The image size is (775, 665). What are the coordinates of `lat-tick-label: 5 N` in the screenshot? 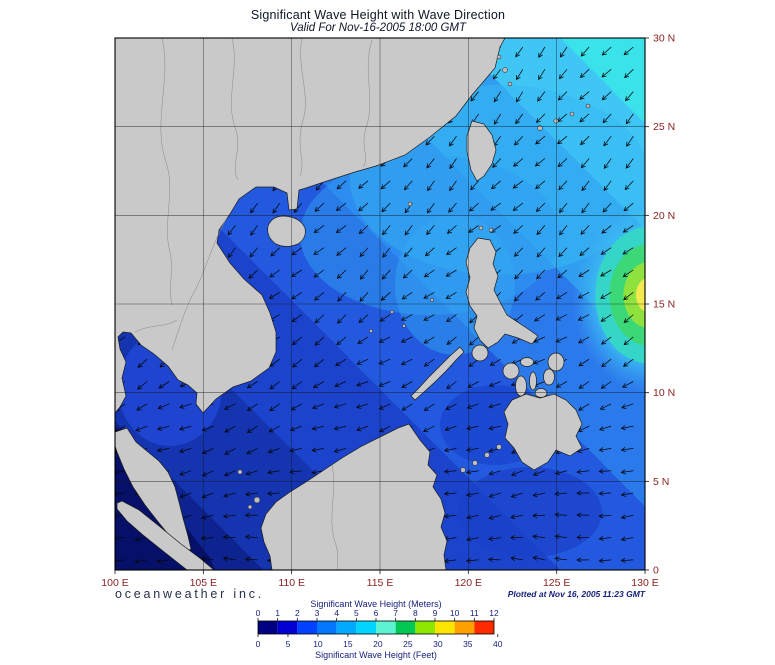 It's located at (661, 482).